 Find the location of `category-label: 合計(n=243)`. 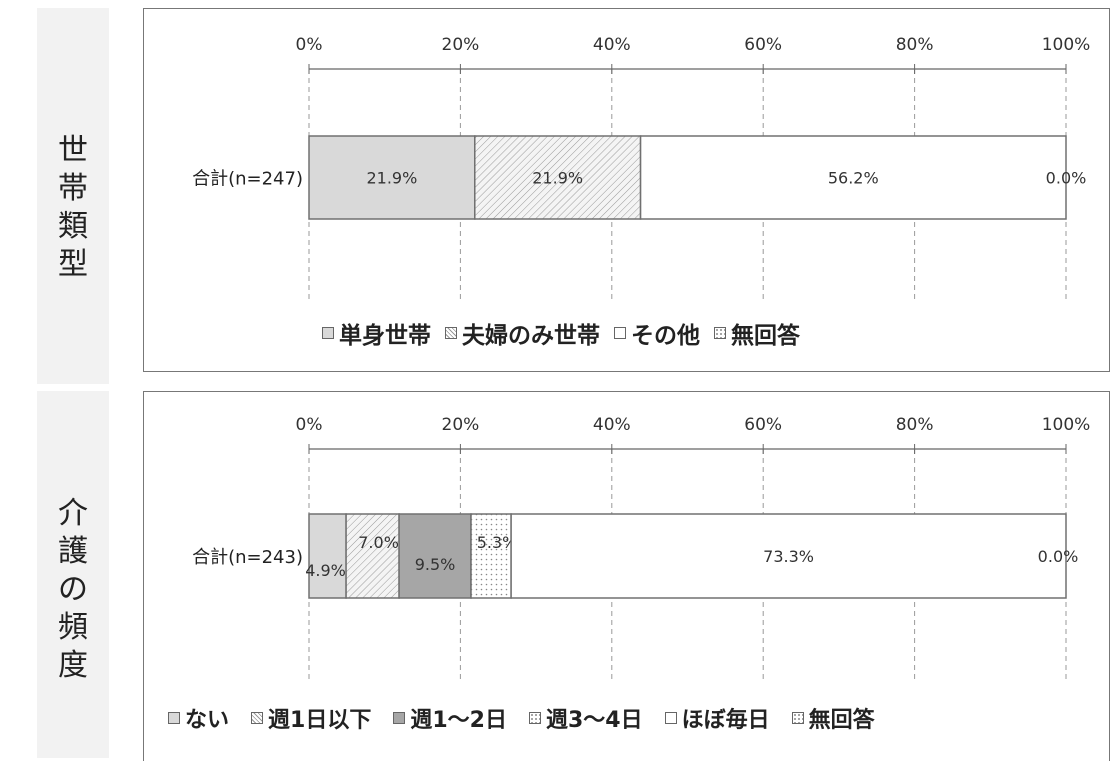

category-label: 合計(n=243) is located at coordinates (247, 557).